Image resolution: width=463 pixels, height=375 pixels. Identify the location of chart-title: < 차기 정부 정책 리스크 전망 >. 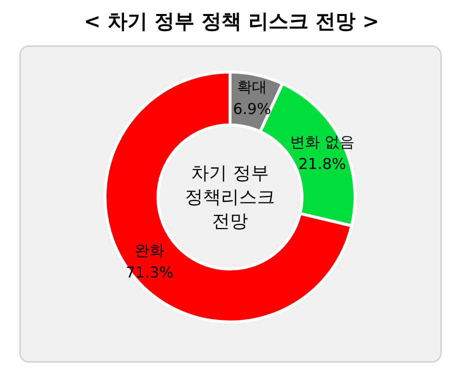
(232, 21).